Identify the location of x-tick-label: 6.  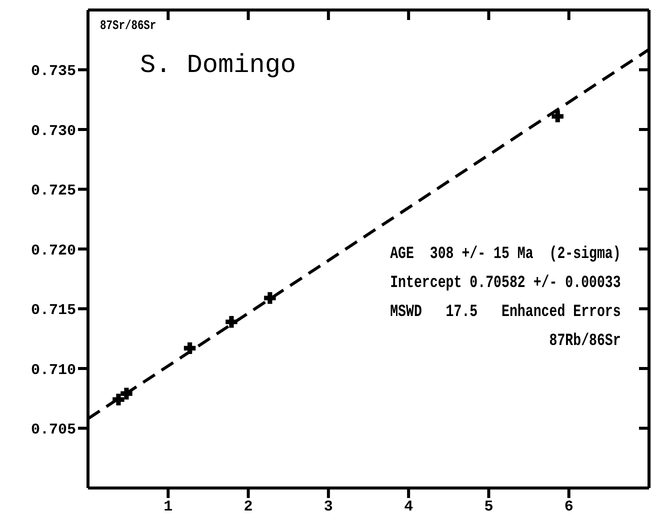
(569, 507).